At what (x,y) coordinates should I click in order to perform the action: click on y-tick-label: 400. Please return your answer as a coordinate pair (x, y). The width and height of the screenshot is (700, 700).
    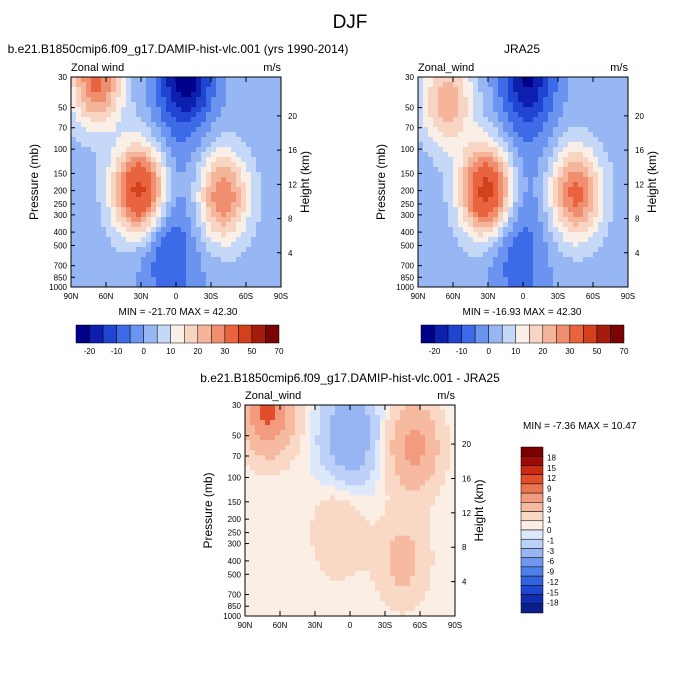
    Looking at the image, I should click on (61, 232).